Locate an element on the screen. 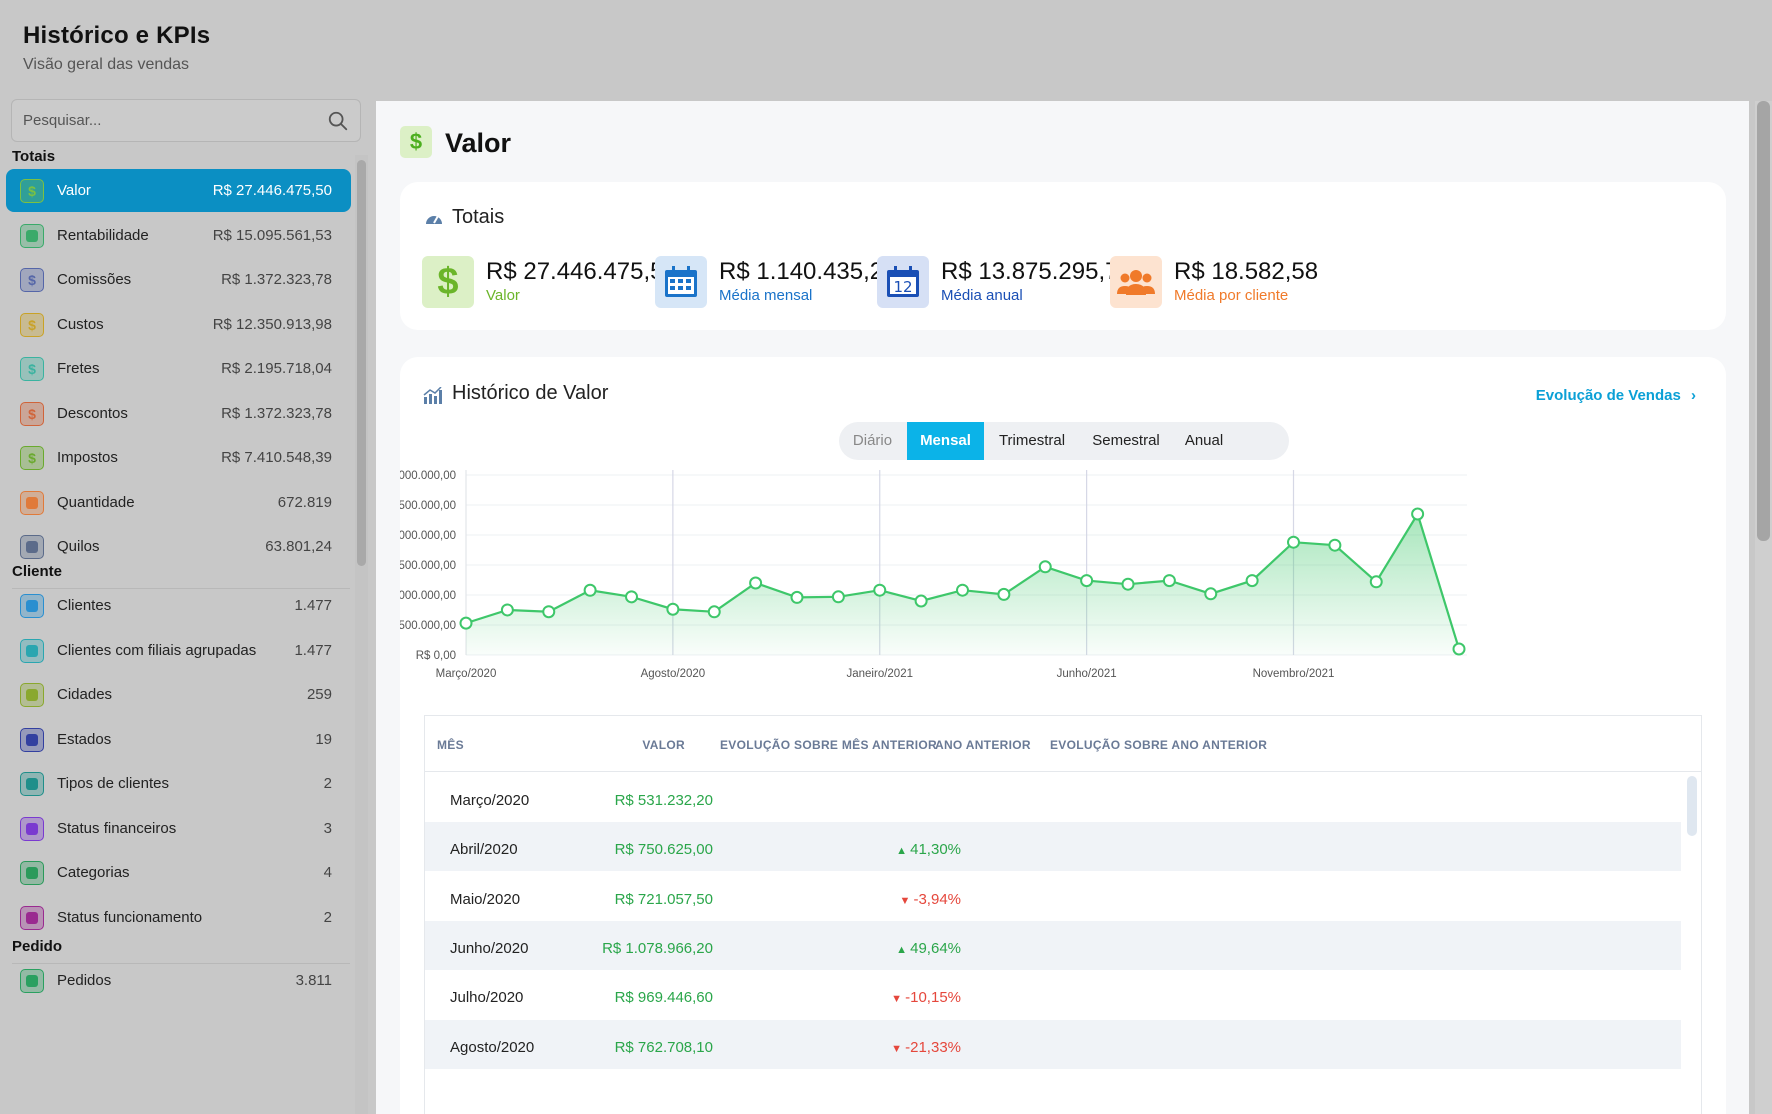 This screenshot has height=1114, width=1772. search-icon is located at coordinates (338, 121).